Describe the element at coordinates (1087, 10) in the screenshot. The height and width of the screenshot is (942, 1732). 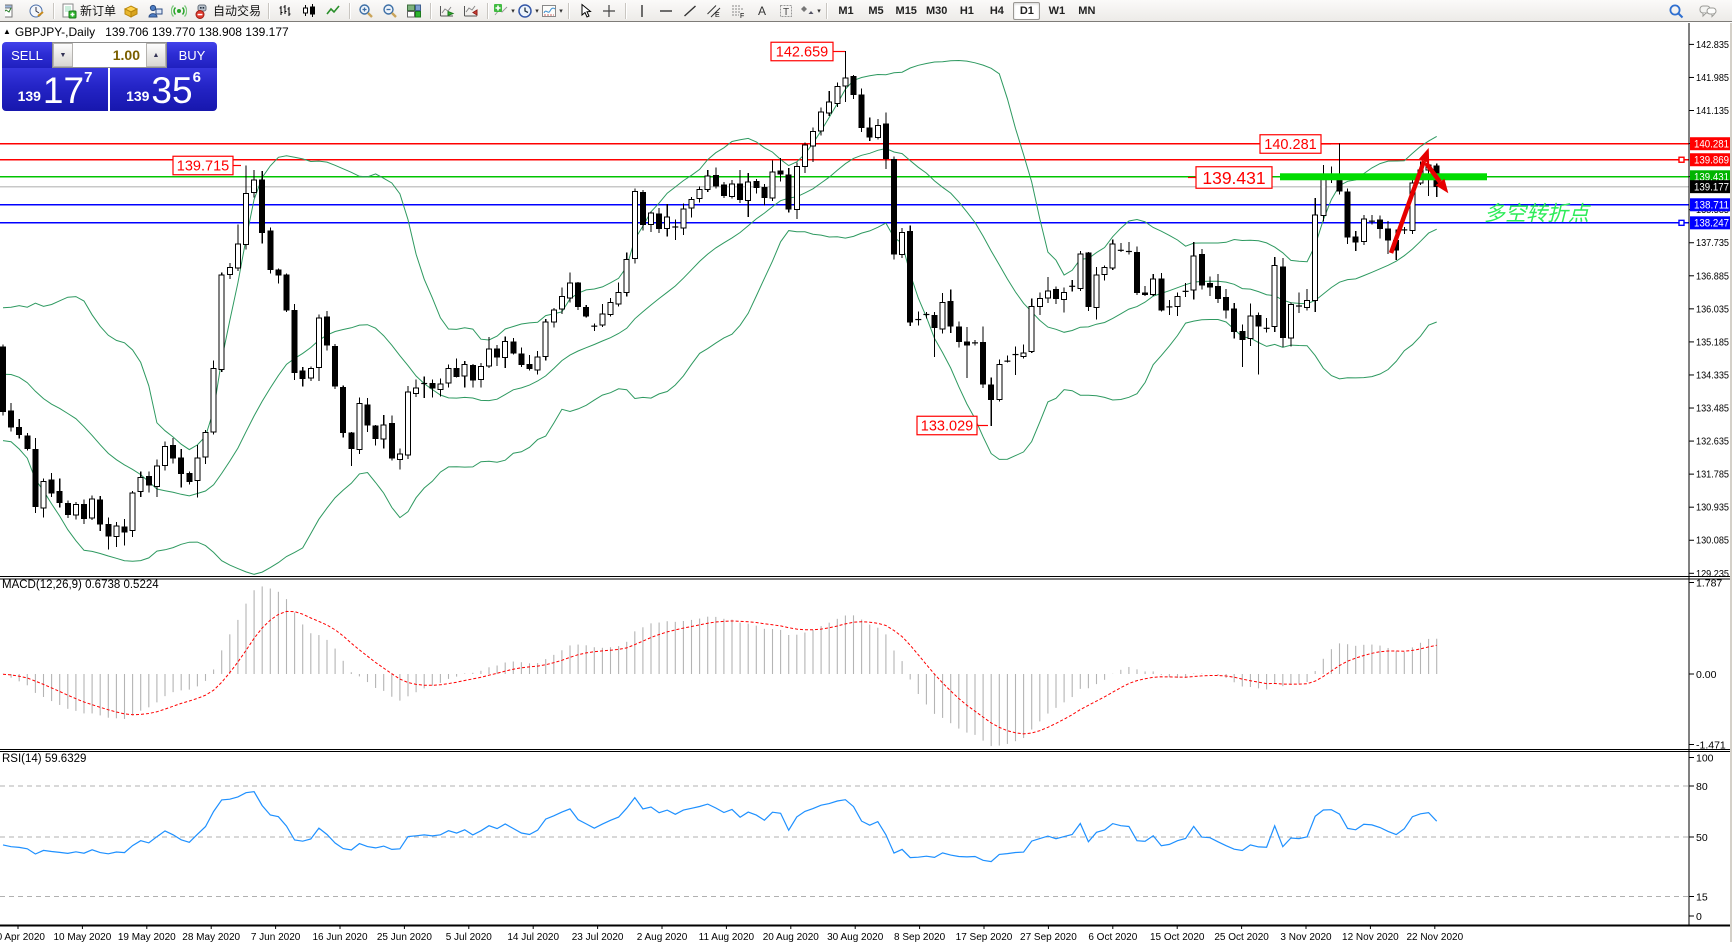
I see `timeframe-mn-button: MN` at that location.